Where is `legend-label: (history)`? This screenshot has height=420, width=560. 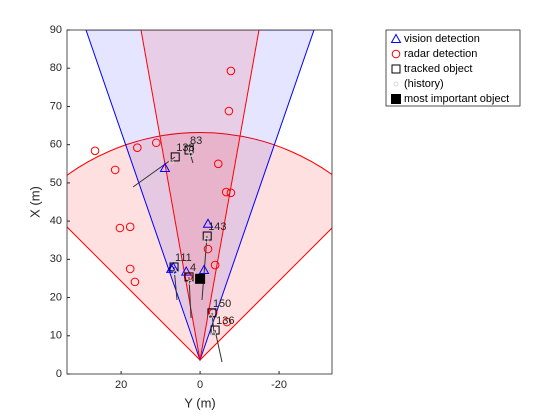
legend-label: (history) is located at coordinates (424, 84).